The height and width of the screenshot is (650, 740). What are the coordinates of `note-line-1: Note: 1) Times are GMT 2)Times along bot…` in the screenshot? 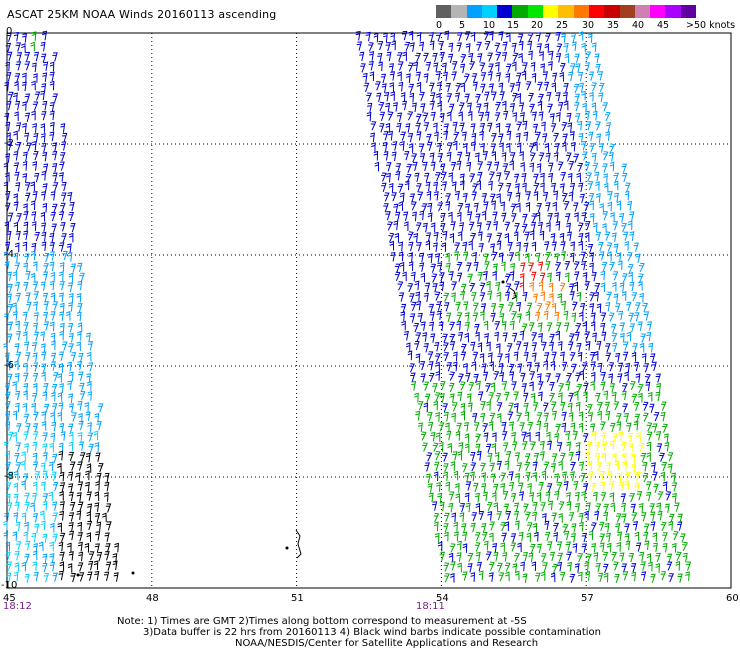 It's located at (322, 621).